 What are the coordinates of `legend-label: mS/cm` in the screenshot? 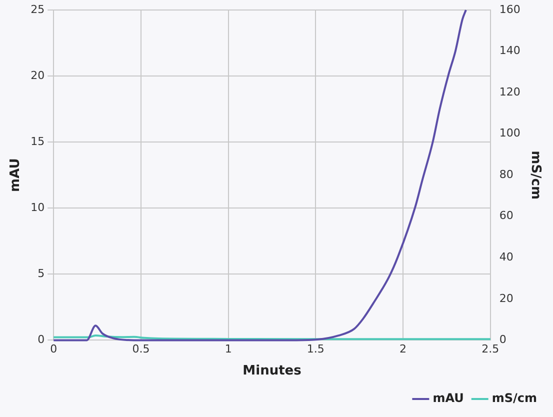 It's located at (515, 398).